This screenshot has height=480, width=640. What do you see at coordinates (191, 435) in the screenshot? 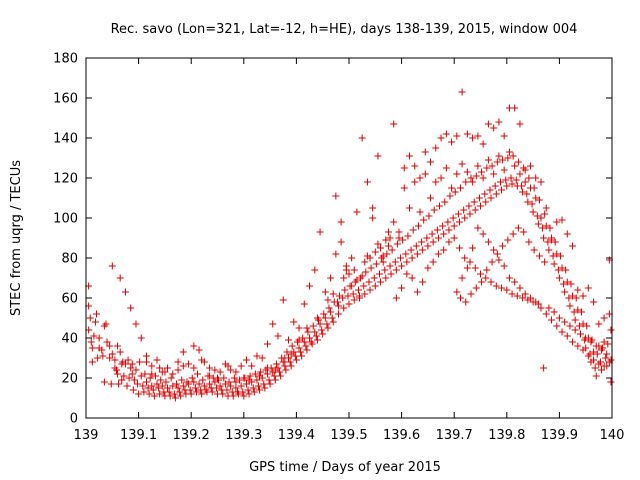
I see `x-tick-label: 139.2` at bounding box center [191, 435].